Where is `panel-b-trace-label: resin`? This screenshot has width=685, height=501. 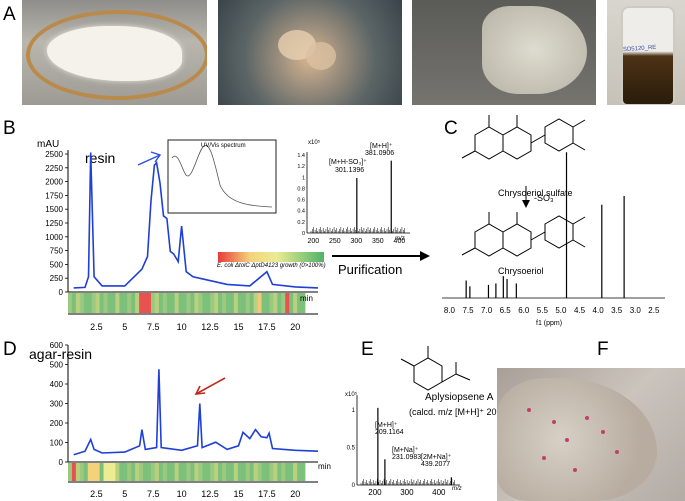
panel-b-trace-label: resin is located at coordinates (100, 158).